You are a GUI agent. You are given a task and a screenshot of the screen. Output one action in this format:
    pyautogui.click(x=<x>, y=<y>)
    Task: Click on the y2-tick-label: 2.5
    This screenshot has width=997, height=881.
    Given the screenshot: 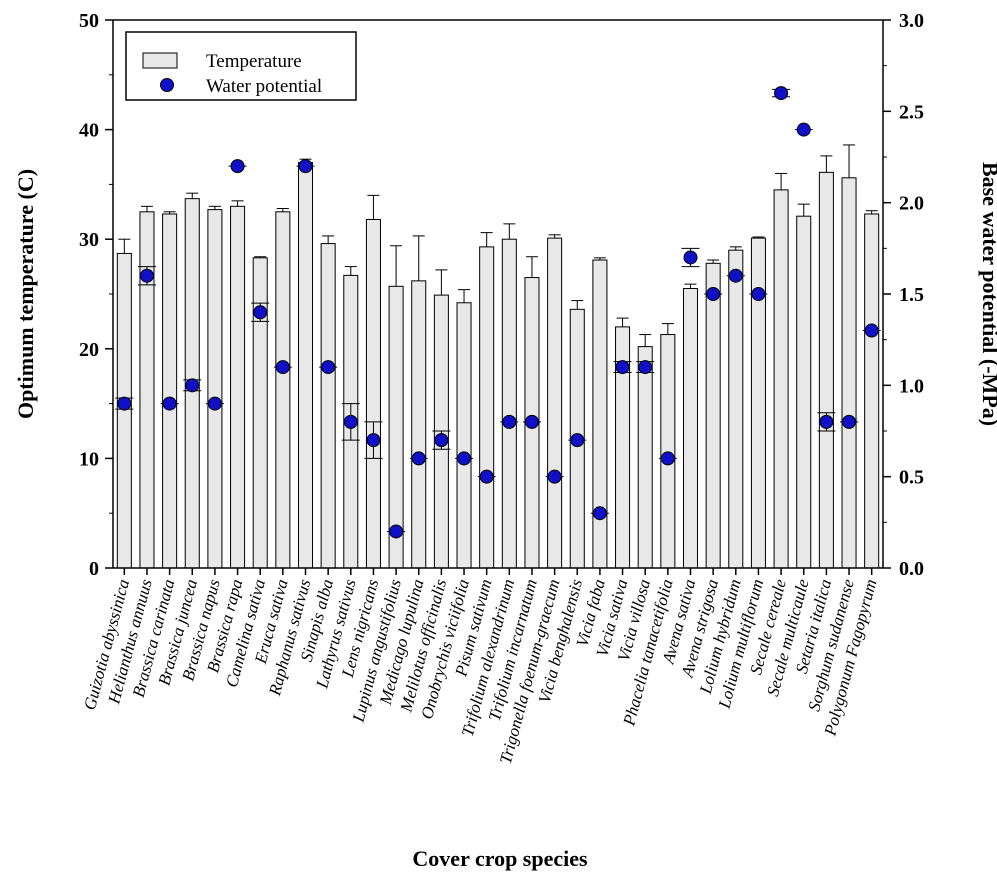 What is the action you would take?
    pyautogui.click(x=911, y=112)
    